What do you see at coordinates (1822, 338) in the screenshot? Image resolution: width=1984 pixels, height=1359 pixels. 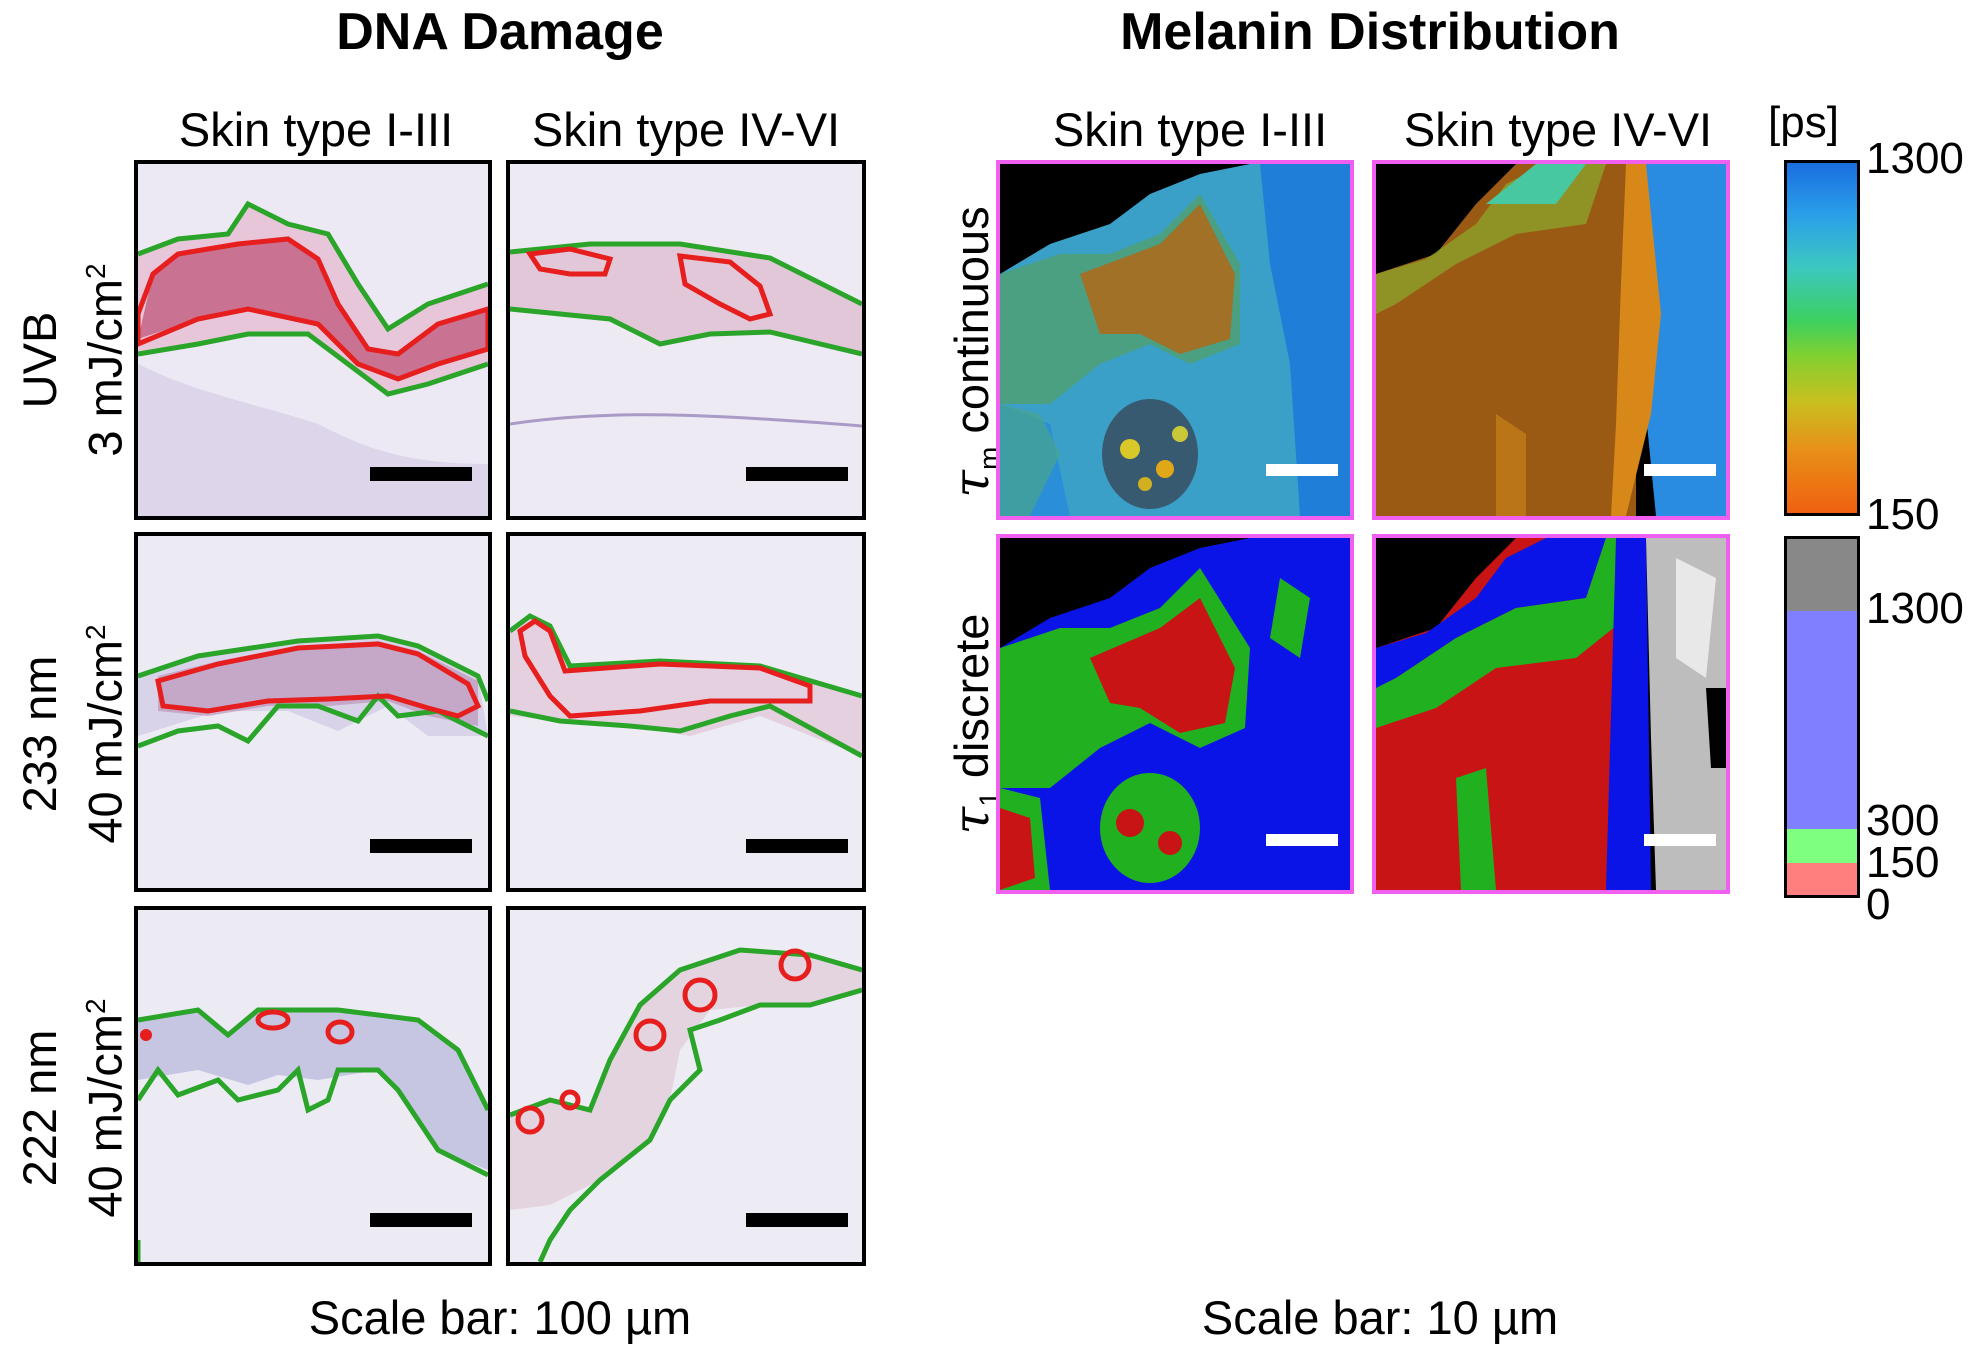 I see `colorbar-continuous` at bounding box center [1822, 338].